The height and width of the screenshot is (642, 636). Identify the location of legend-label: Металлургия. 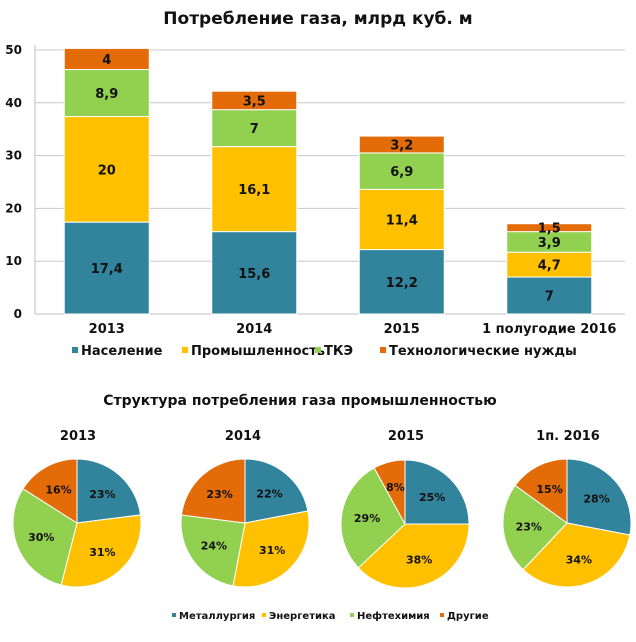
(217, 616).